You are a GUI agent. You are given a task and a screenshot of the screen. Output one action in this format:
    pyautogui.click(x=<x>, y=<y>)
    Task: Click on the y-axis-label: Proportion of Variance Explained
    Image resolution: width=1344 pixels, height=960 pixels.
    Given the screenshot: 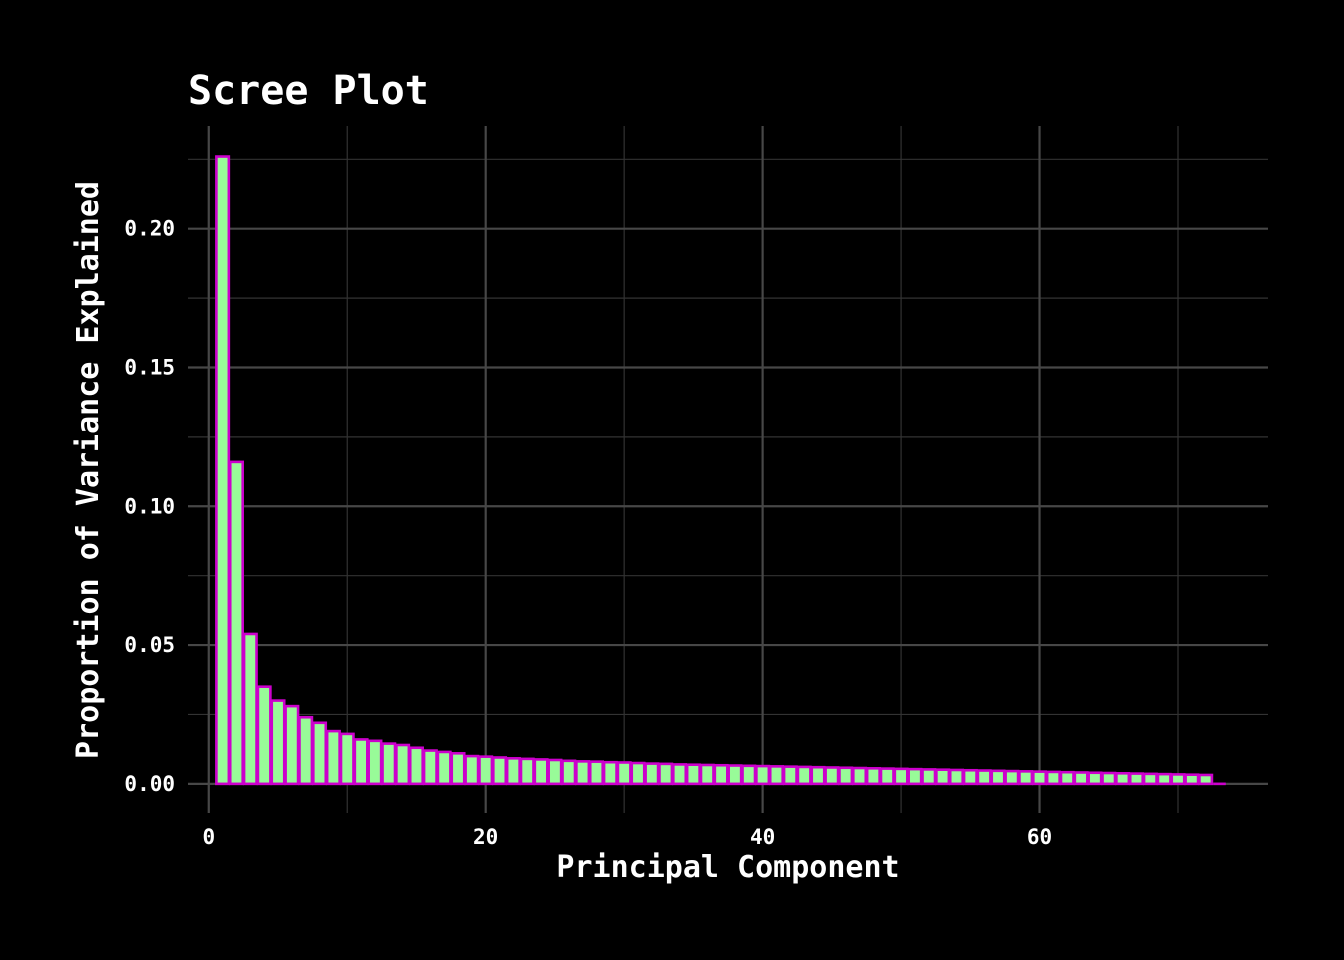 What is the action you would take?
    pyautogui.click(x=88, y=470)
    